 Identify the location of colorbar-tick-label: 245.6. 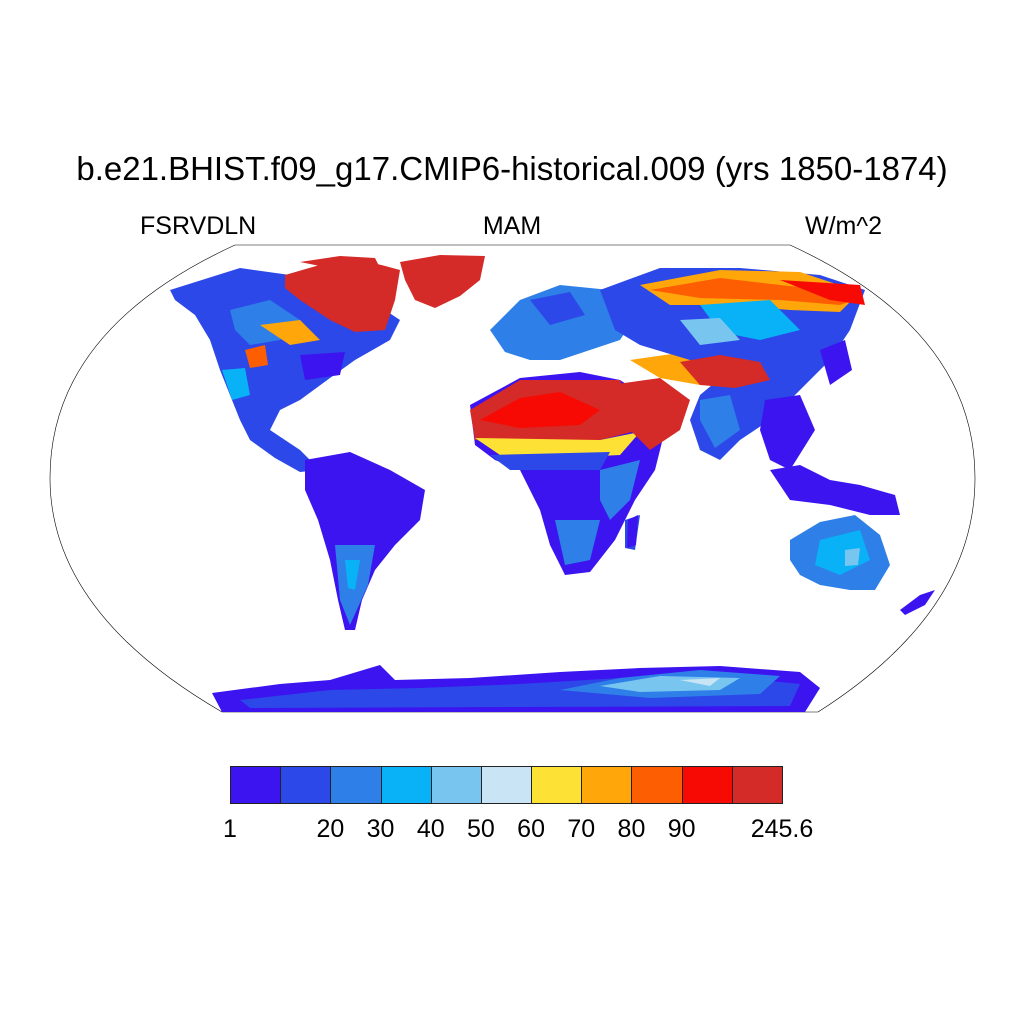
(782, 829).